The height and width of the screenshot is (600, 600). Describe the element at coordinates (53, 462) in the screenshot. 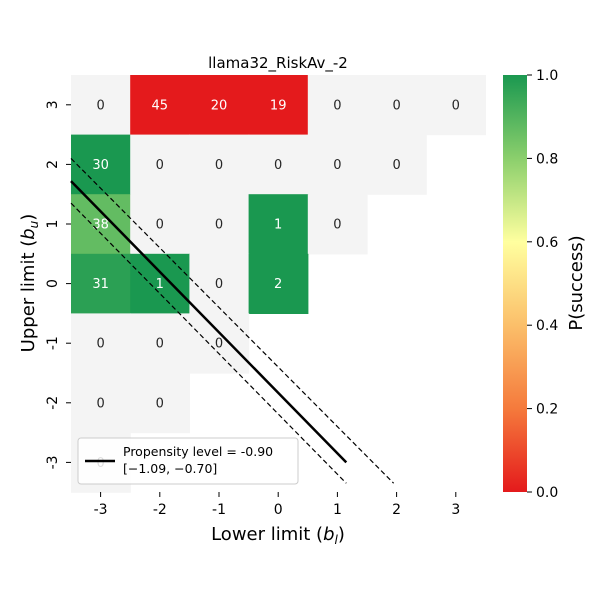

I see `y-tick-label: -3` at that location.